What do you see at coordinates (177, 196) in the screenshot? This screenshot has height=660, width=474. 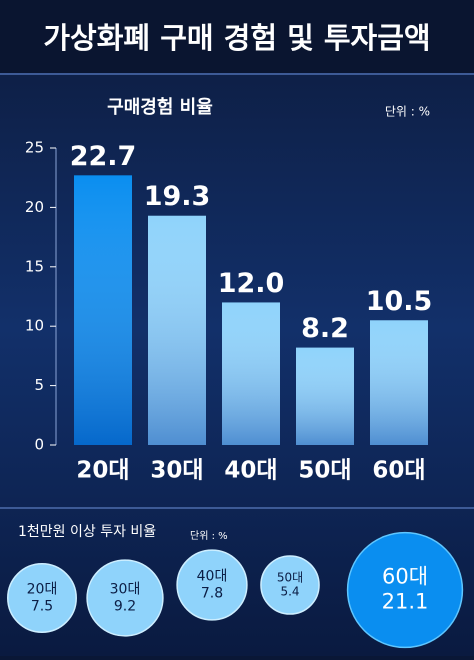 I see `value-label: 19.3` at bounding box center [177, 196].